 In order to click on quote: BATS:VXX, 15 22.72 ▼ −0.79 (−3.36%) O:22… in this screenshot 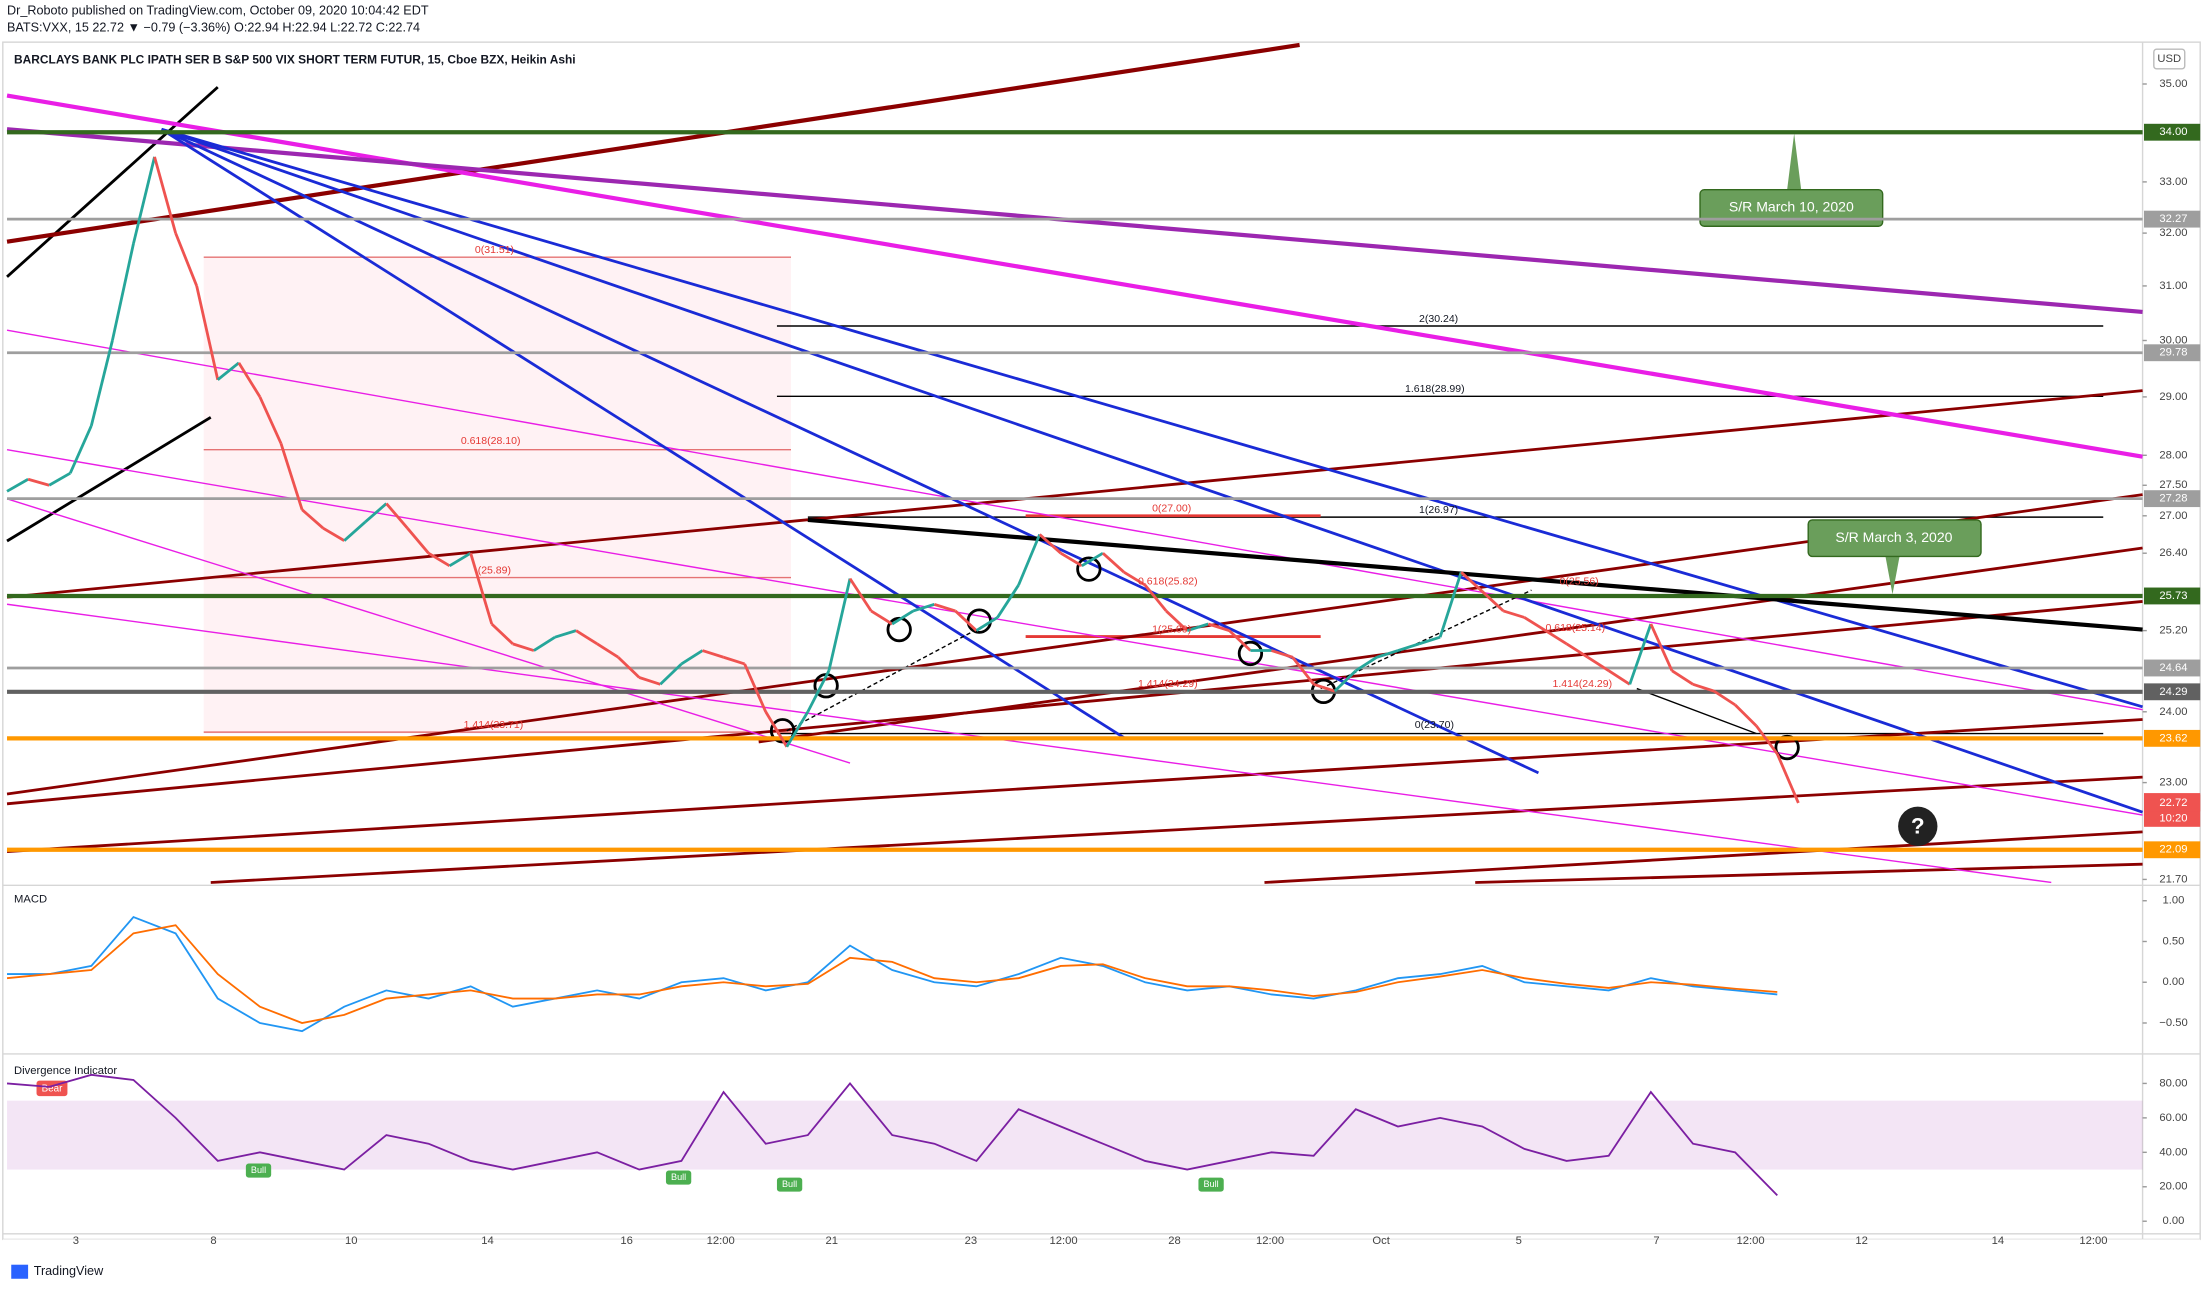, I will do `click(213, 27)`.